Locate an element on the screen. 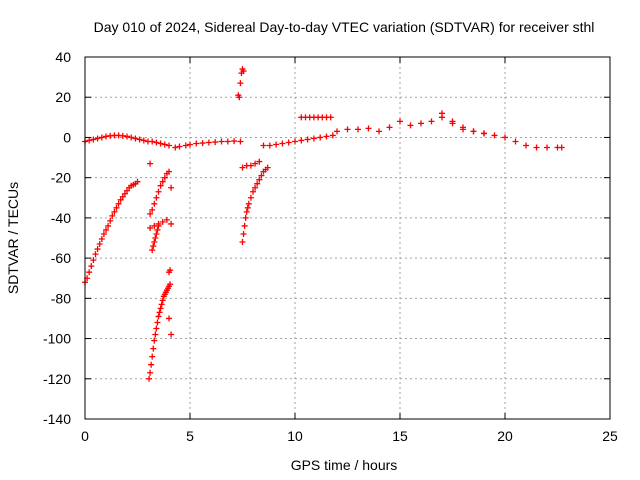 Image resolution: width=640 pixels, height=480 pixels. x-tick-label: 0 is located at coordinates (85, 436).